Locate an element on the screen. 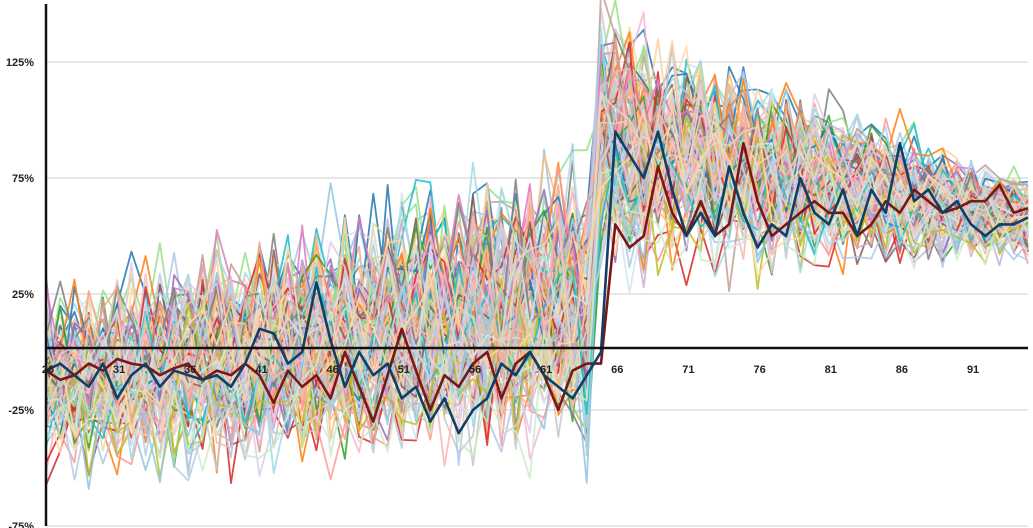  x-tick-label-8: 66 is located at coordinates (617, 370).